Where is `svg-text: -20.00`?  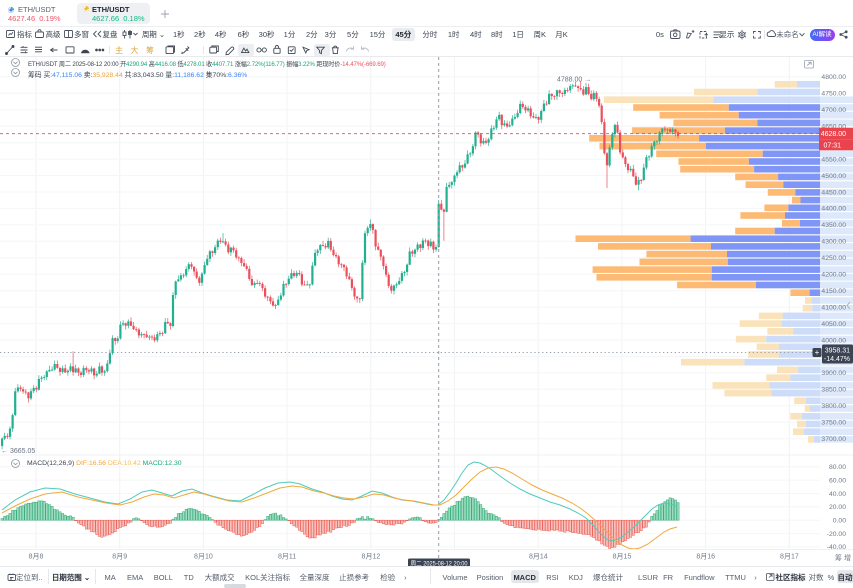 svg-text: -20.00 is located at coordinates (836, 534).